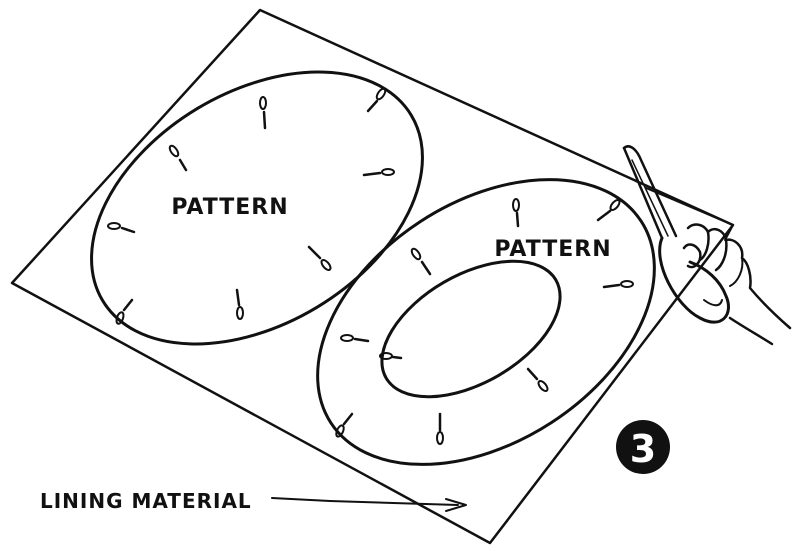  I want to click on step-number: 3, so click(643, 449).